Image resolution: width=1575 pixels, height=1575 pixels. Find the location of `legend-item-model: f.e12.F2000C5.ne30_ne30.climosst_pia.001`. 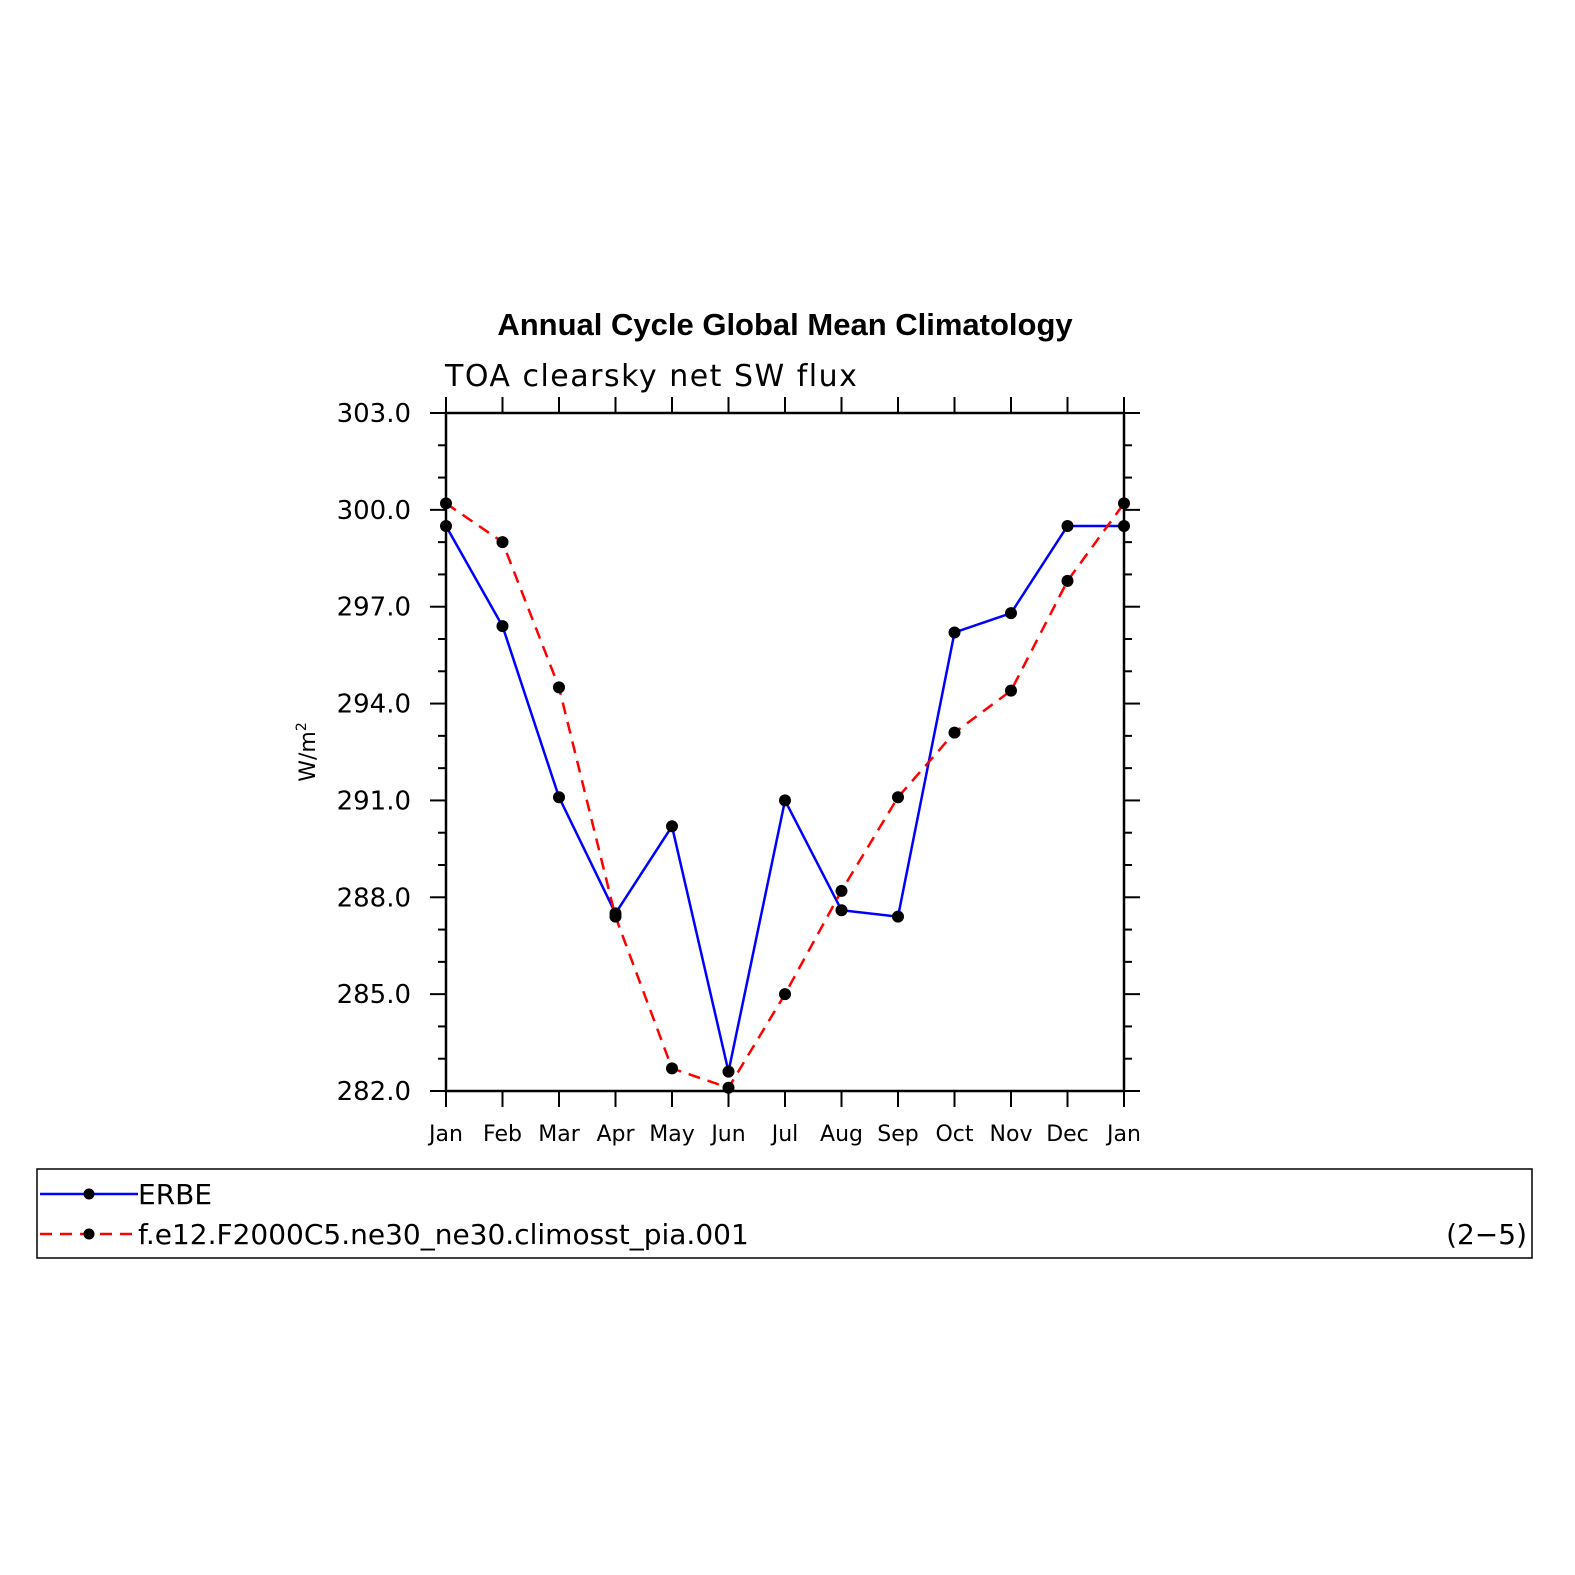

legend-item-model: f.e12.F2000C5.ne30_ne30.climosst_pia.001 is located at coordinates (394, 1234).